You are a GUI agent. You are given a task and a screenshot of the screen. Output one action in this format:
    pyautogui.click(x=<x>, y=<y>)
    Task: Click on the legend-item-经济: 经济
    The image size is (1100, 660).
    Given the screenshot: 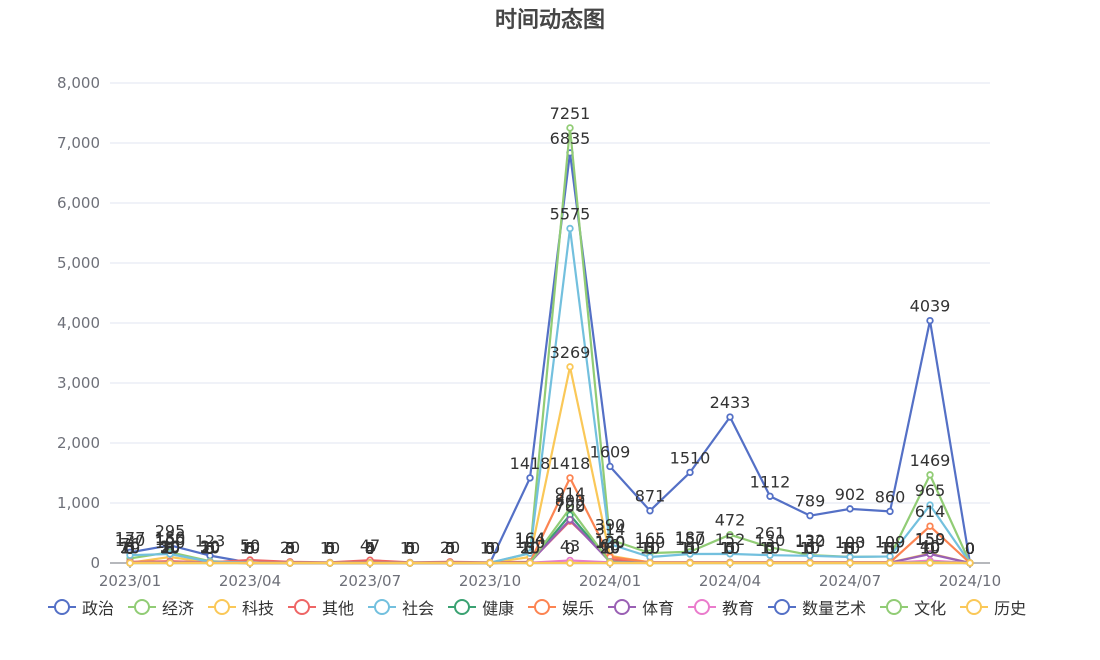 What is the action you would take?
    pyautogui.click(x=161, y=607)
    